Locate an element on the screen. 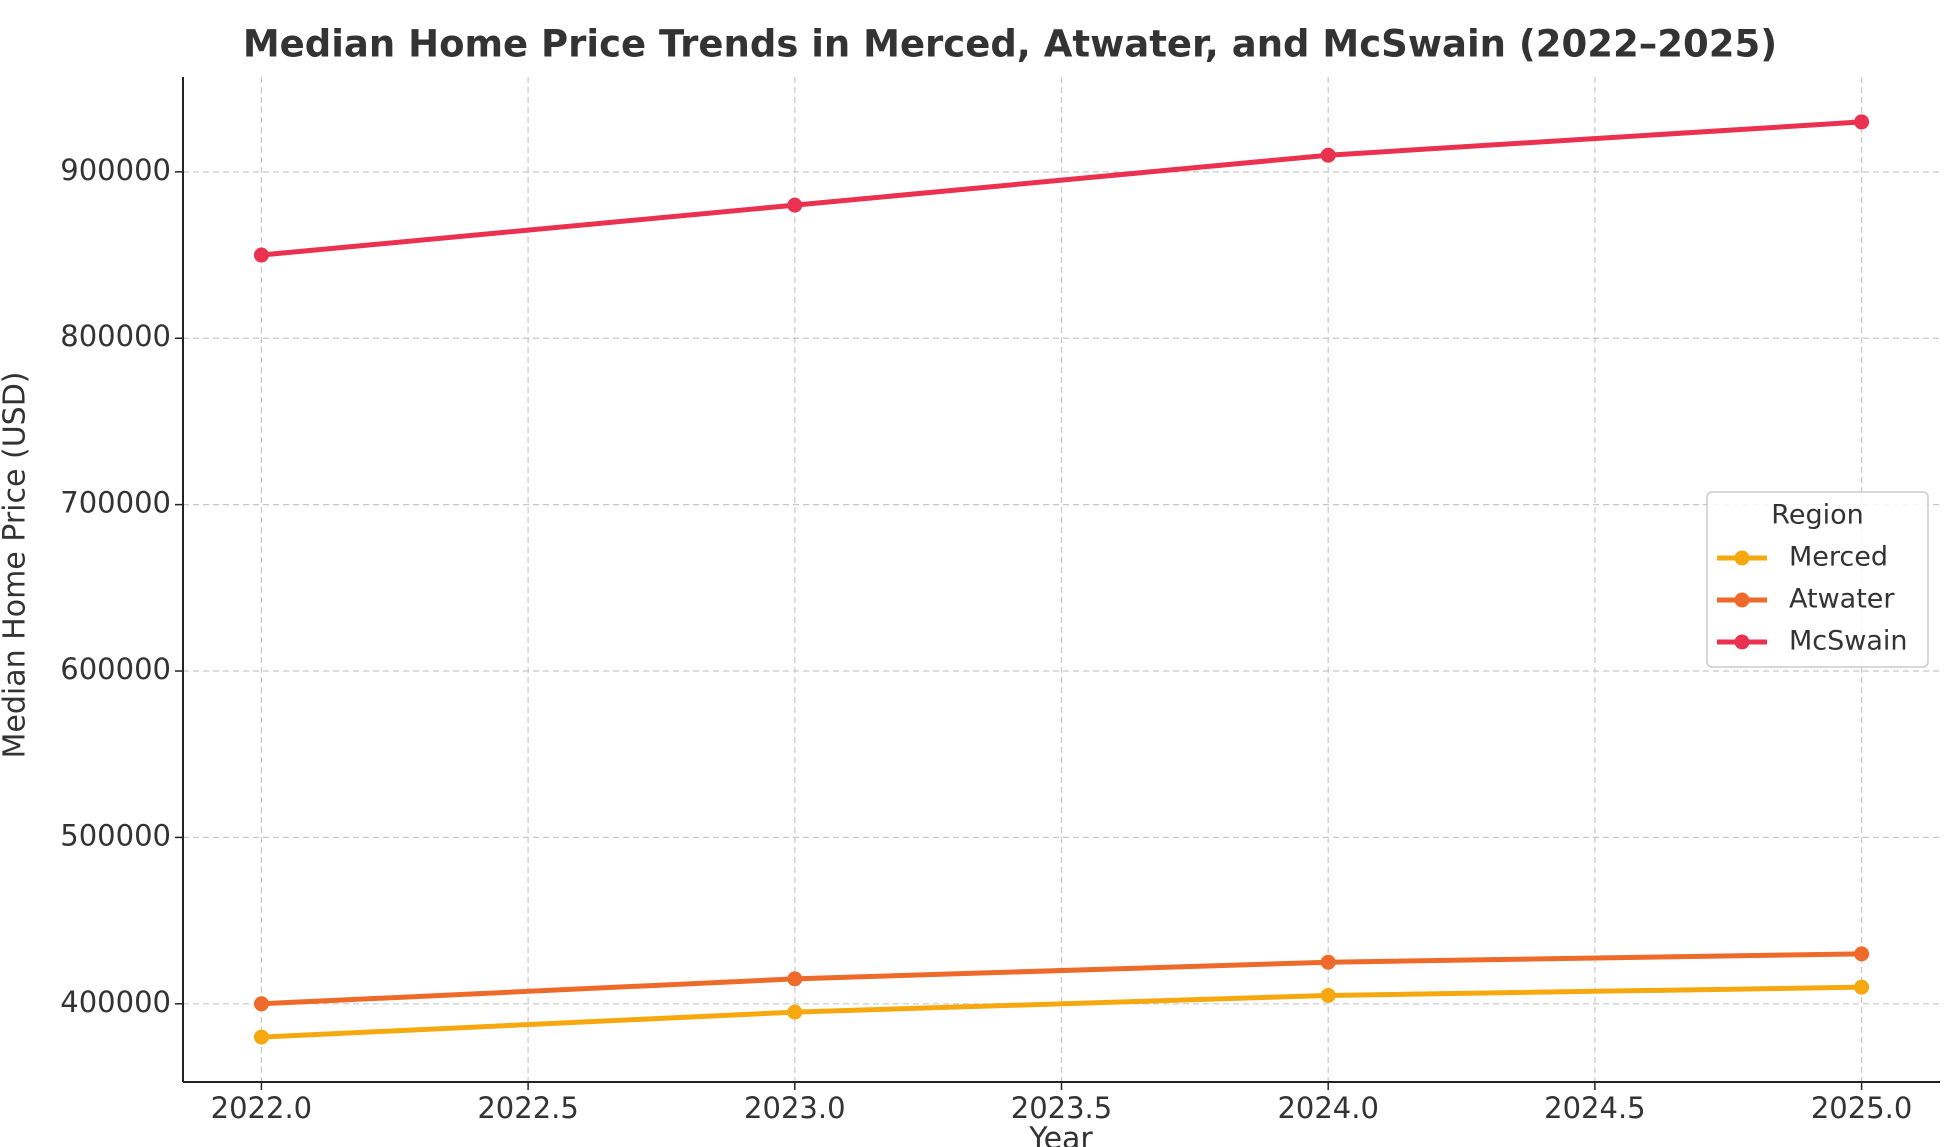  legend-box is located at coordinates (1817, 579).